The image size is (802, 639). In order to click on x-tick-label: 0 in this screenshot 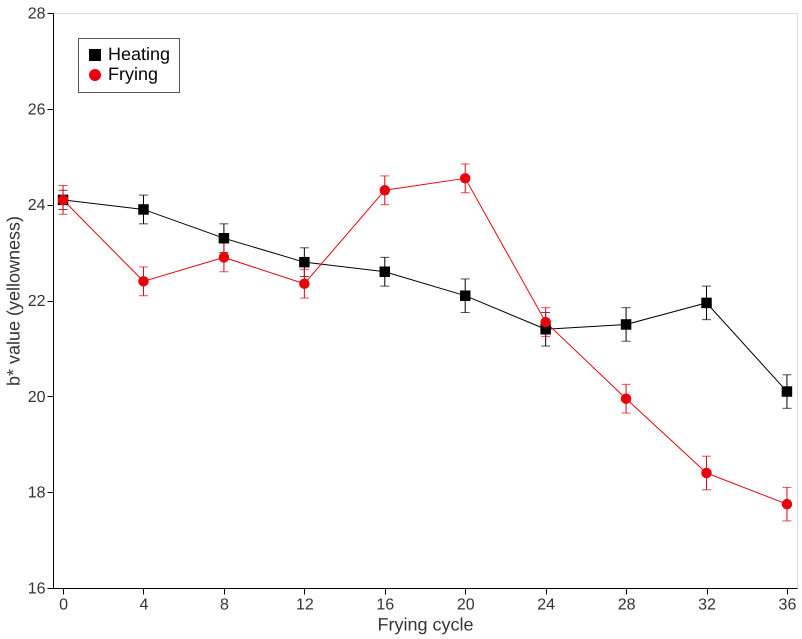, I will do `click(63, 605)`.